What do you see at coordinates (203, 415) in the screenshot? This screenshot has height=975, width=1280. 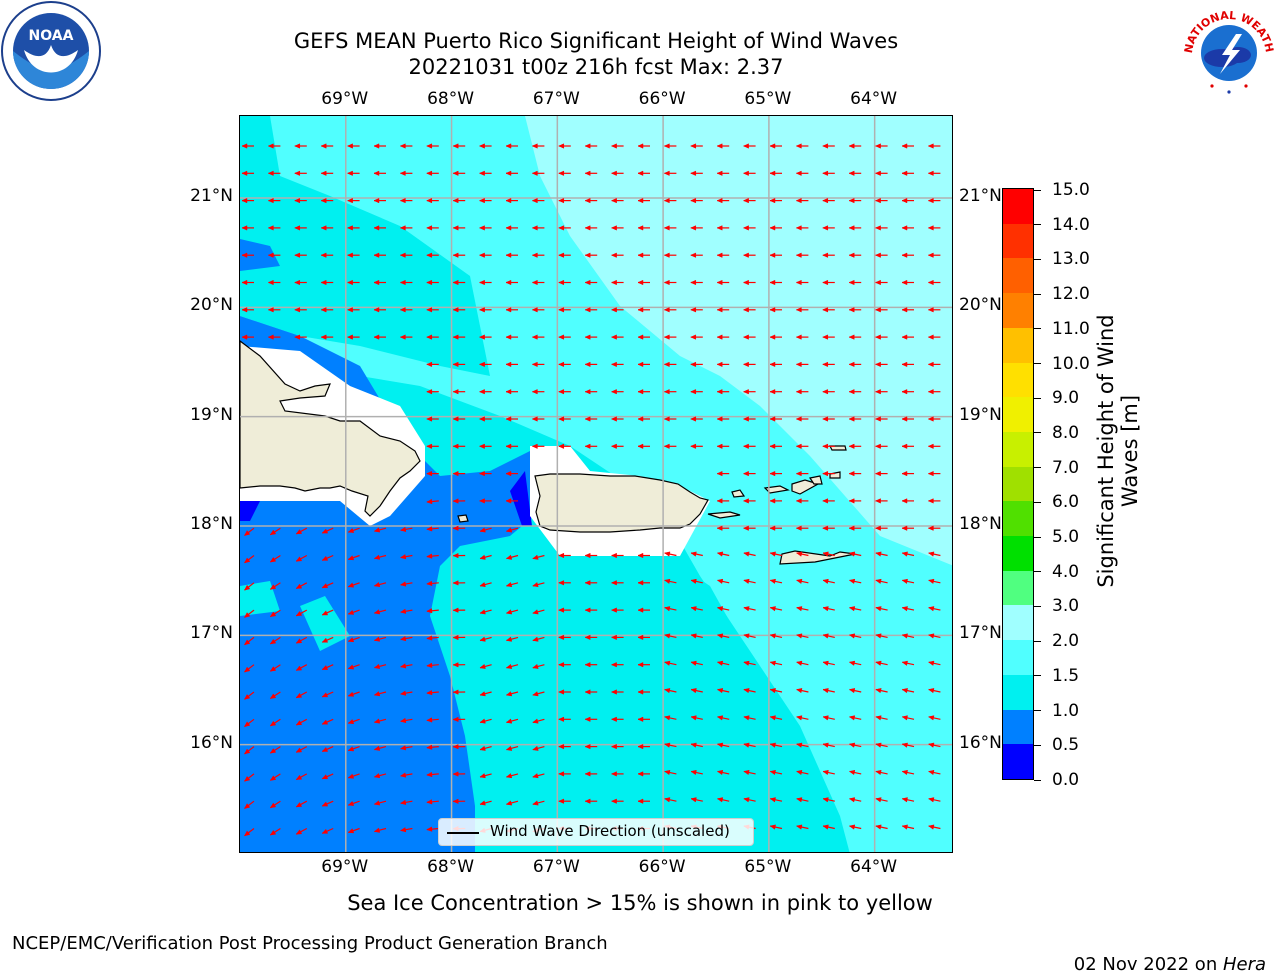 I see `lat-tick-left: 19°N` at bounding box center [203, 415].